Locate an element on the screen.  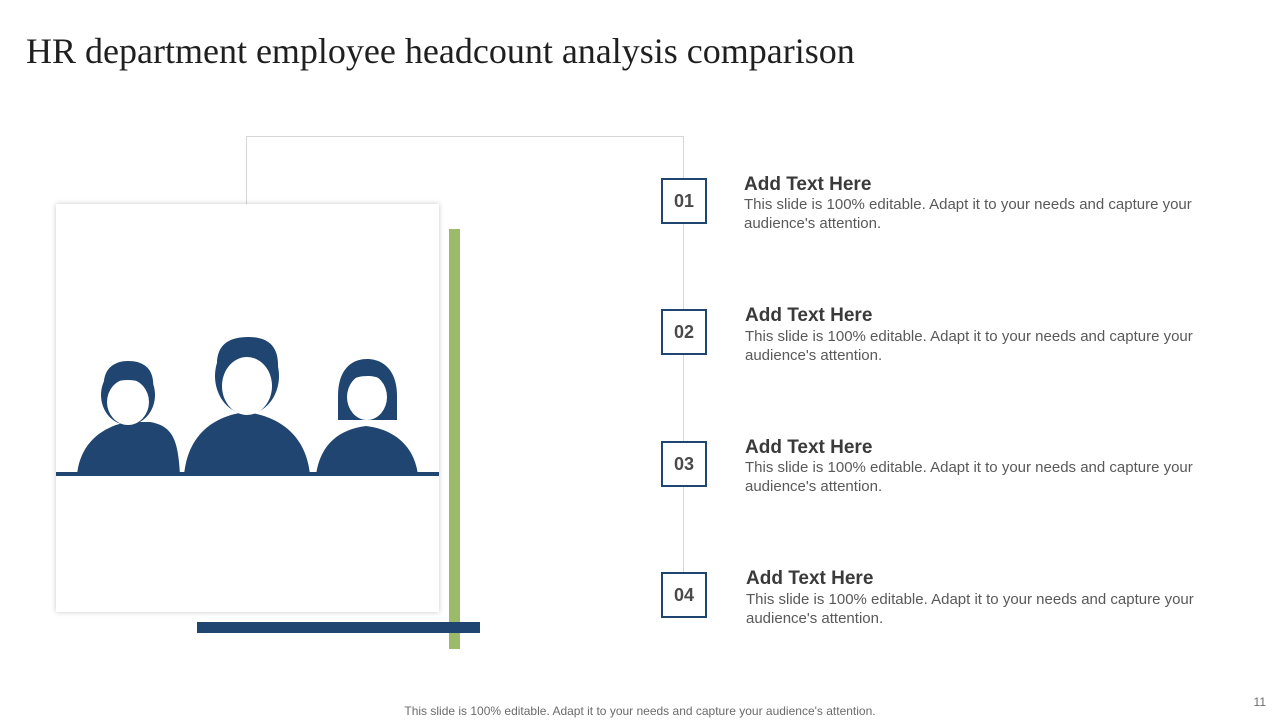
step-number-box: 01 is located at coordinates (684, 201).